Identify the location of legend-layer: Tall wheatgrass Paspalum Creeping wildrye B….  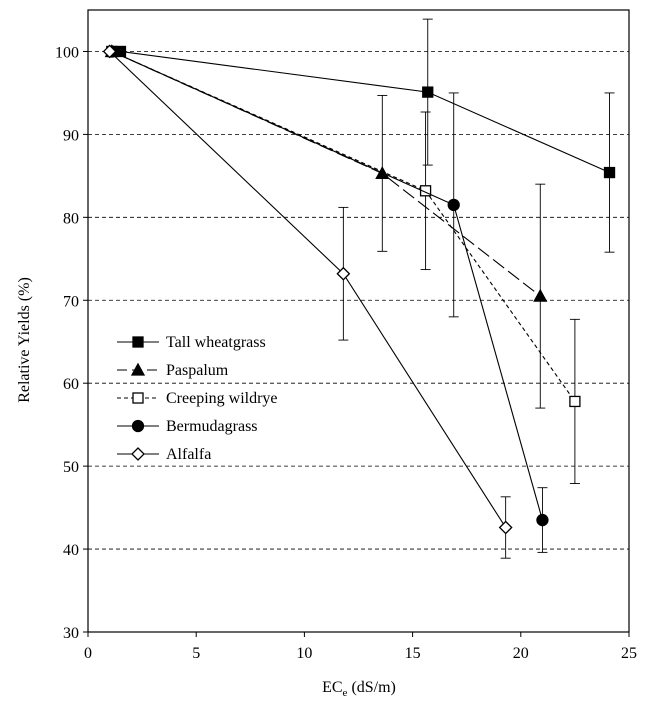
(197, 398).